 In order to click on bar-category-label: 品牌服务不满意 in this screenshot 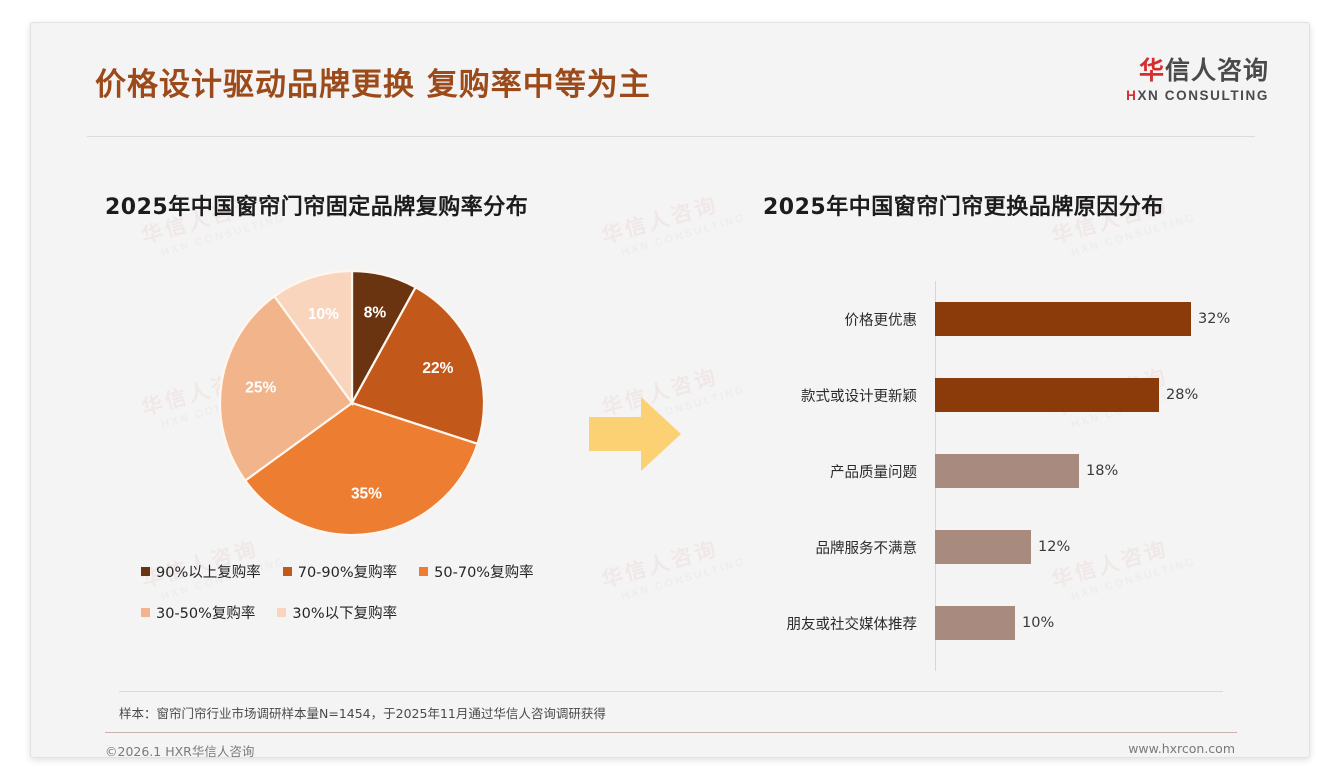, I will do `click(866, 548)`.